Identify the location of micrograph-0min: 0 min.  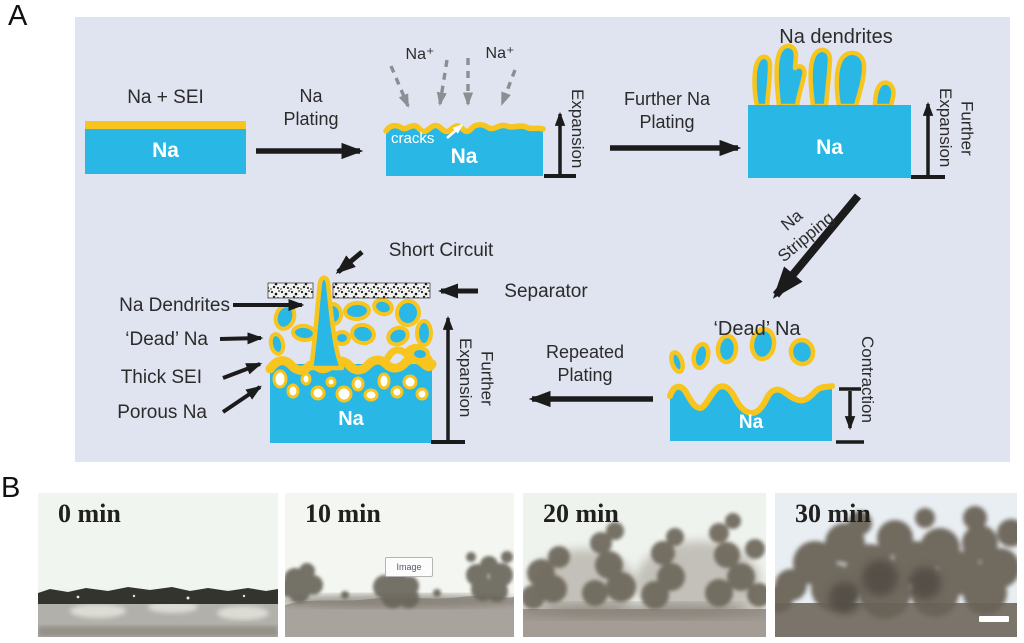
(158, 565).